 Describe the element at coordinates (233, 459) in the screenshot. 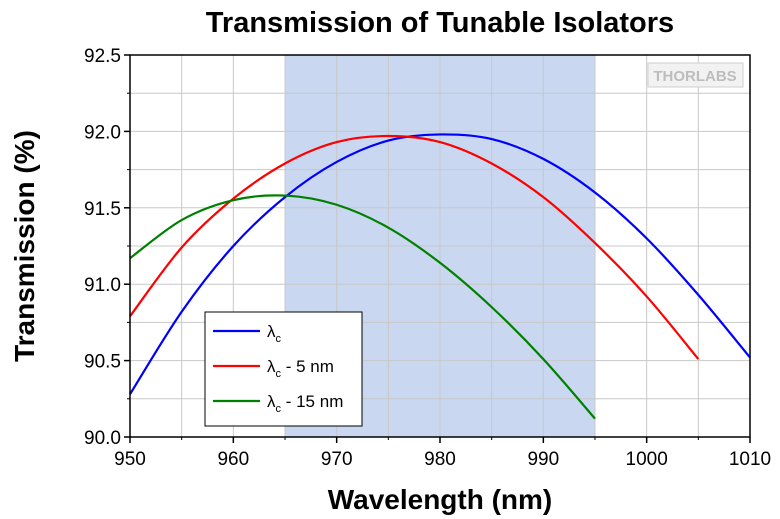

I see `x-tick-label: 960` at that location.